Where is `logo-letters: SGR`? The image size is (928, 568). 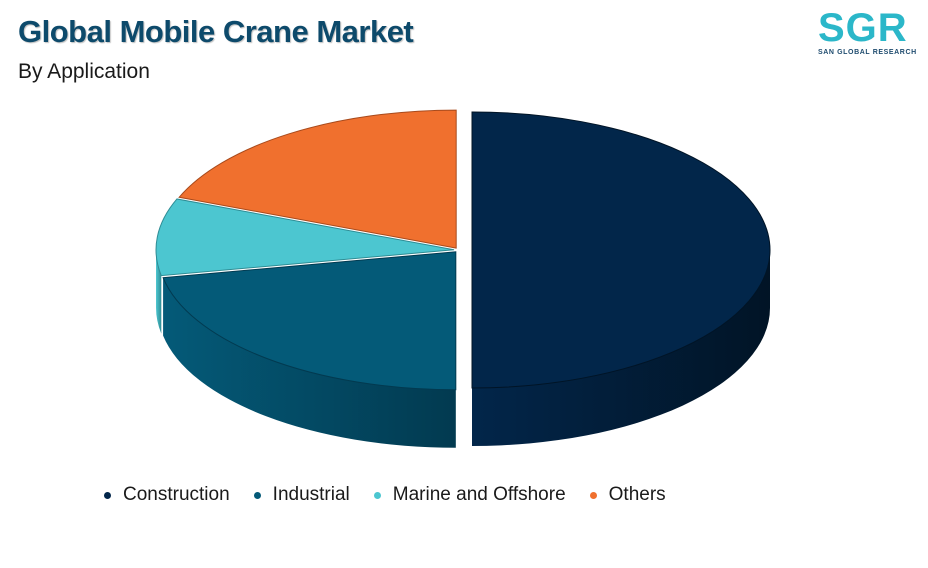 logo-letters: SGR is located at coordinates (863, 28).